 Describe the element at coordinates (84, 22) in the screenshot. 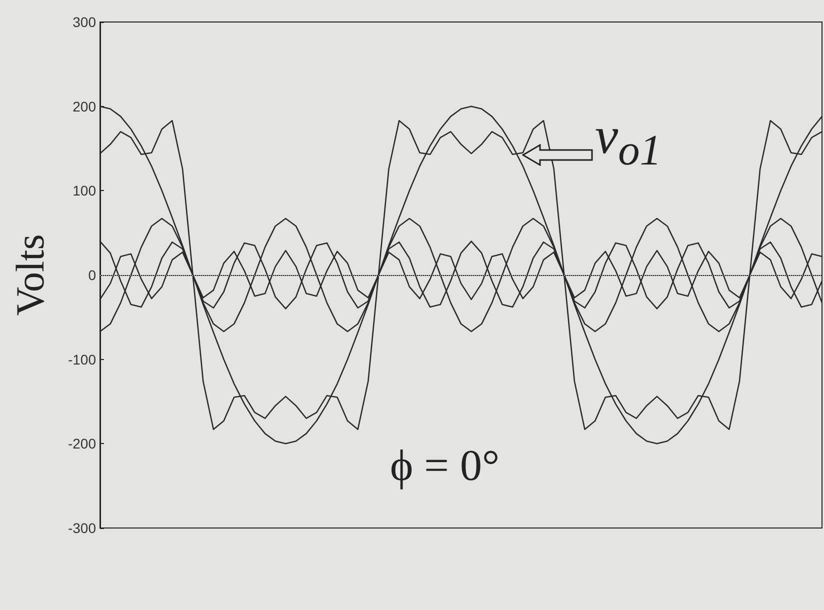

I see `y-tick-label: 300` at that location.